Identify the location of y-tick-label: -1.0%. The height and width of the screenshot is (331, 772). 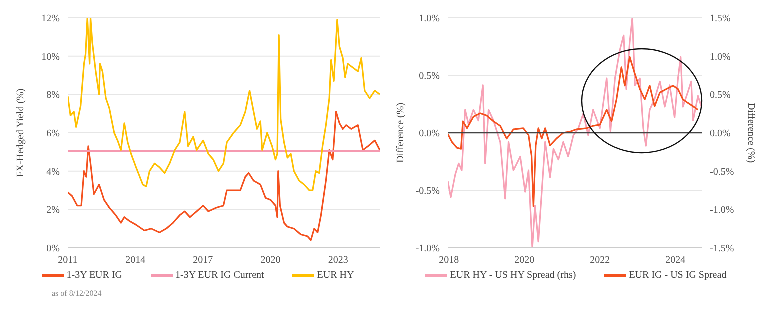
(428, 249).